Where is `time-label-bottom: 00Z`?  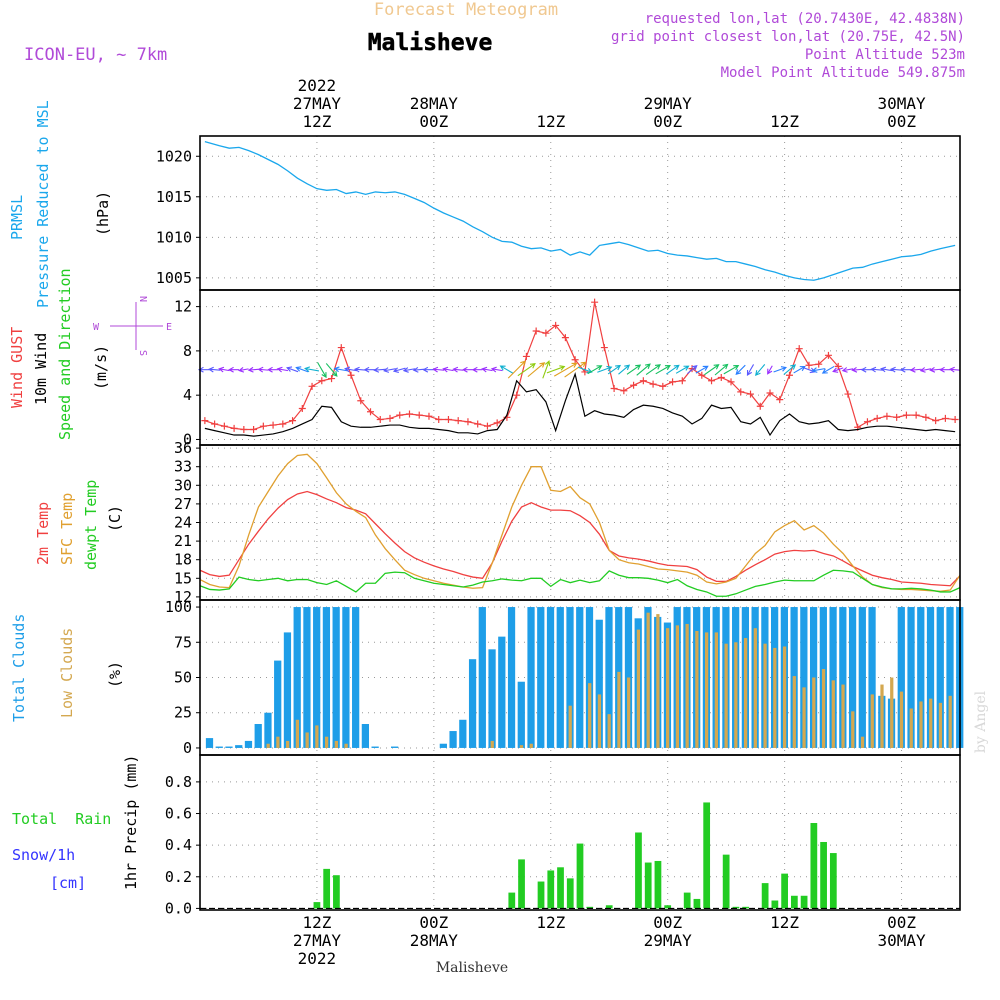
time-label-bottom: 00Z is located at coordinates (433, 922).